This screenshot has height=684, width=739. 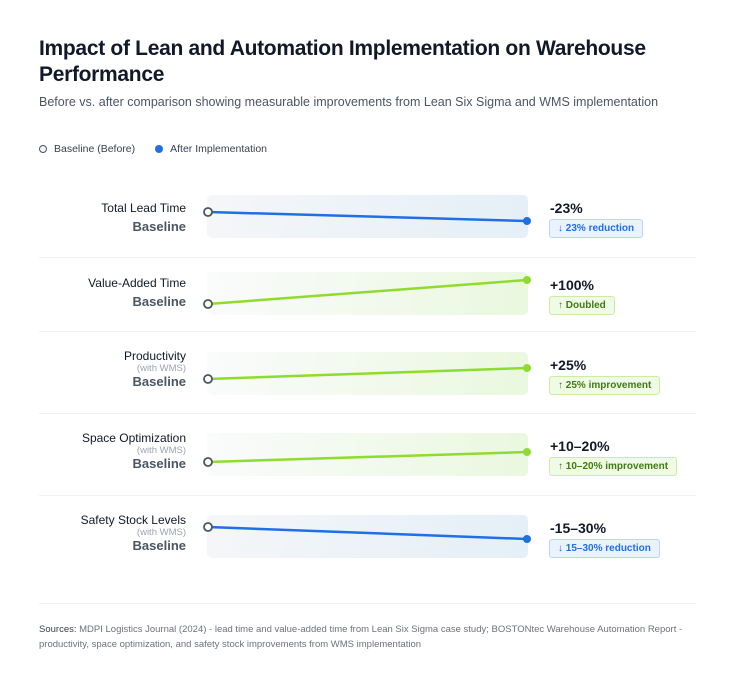 What do you see at coordinates (93, 533) in the screenshot?
I see `metric-label: Safety Stock Levels (with WMS) Baseline` at bounding box center [93, 533].